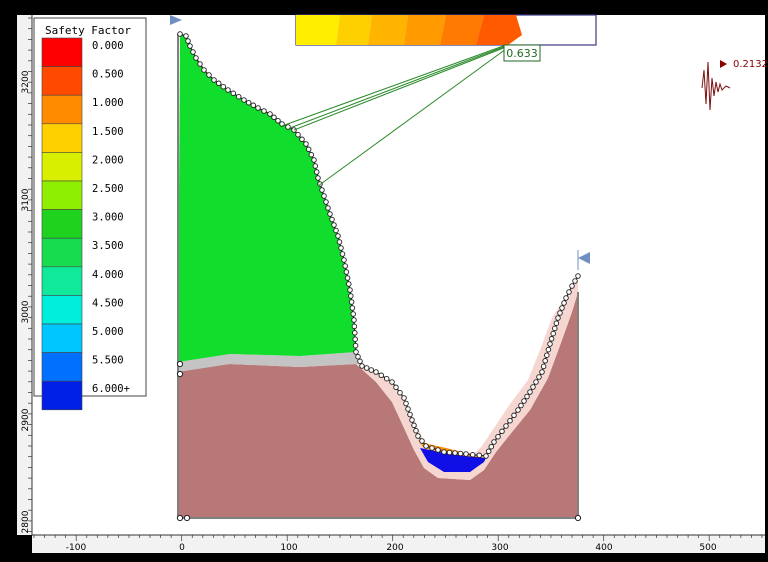 This screenshot has height=562, width=768. What do you see at coordinates (584, 258) in the screenshot?
I see `slope-limit-right-marker` at bounding box center [584, 258].